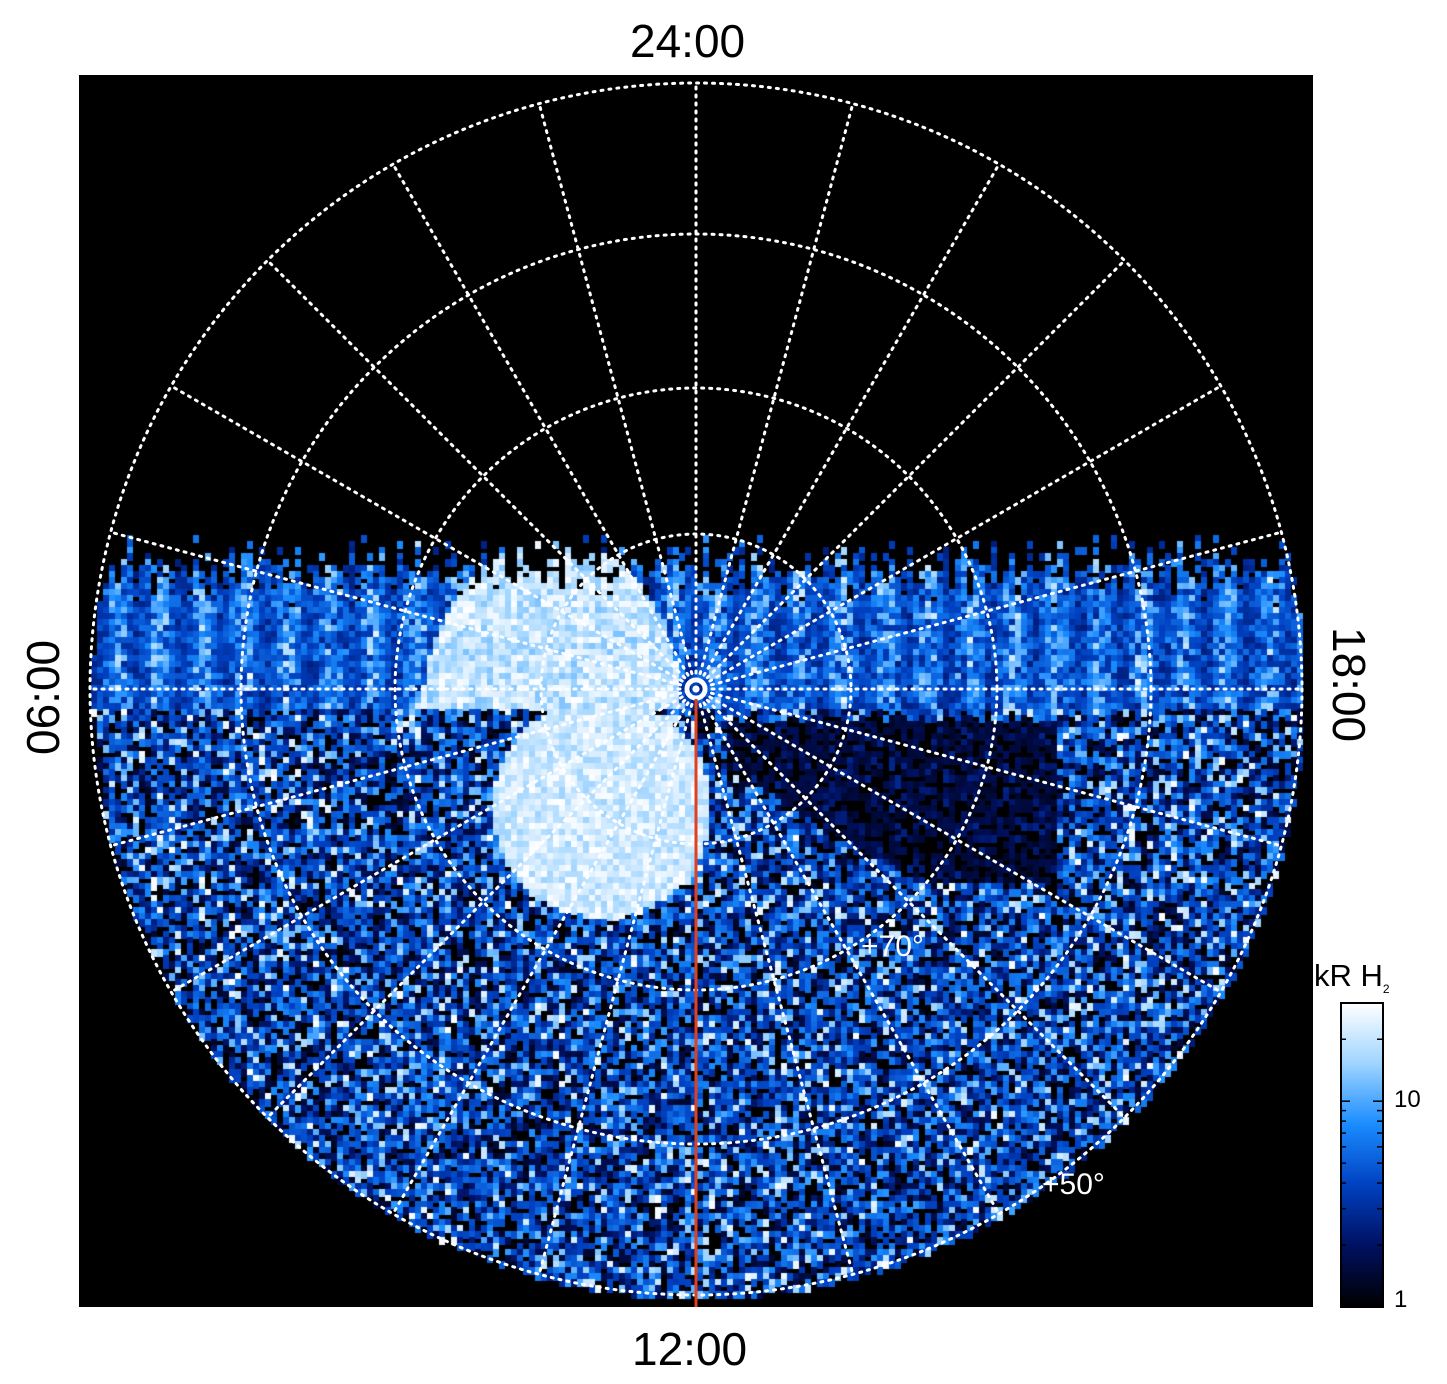  What do you see at coordinates (1073, 1184) in the screenshot?
I see `latitude-label-outer: +50°` at bounding box center [1073, 1184].